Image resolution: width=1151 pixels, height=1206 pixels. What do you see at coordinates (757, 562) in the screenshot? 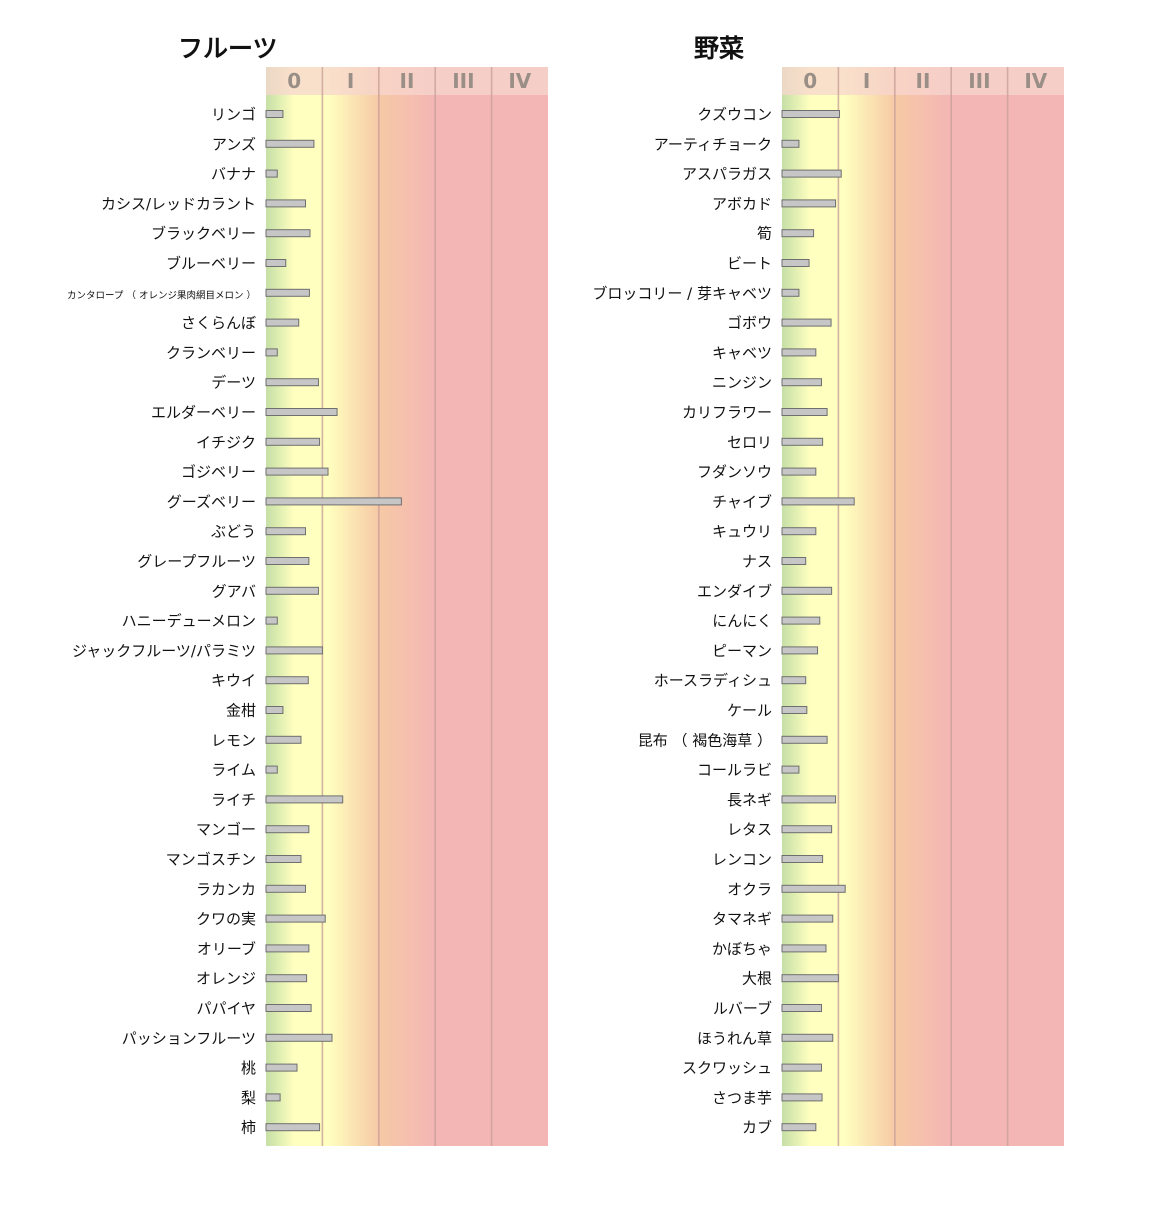
I see `category-label: ナス` at bounding box center [757, 562].